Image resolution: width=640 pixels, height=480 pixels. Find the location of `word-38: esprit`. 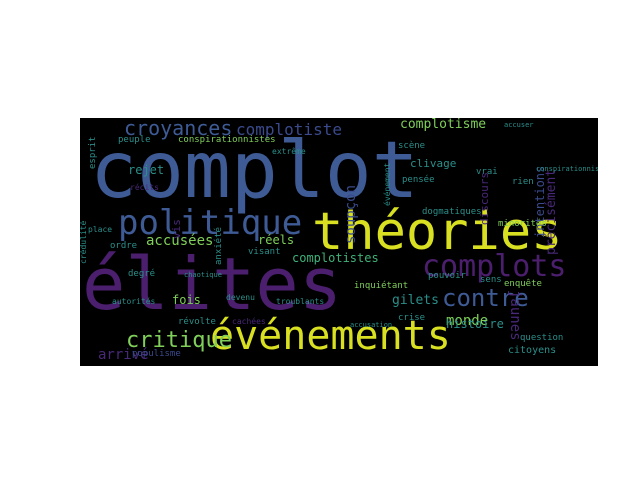

word-38: esprit is located at coordinates (93, 152).